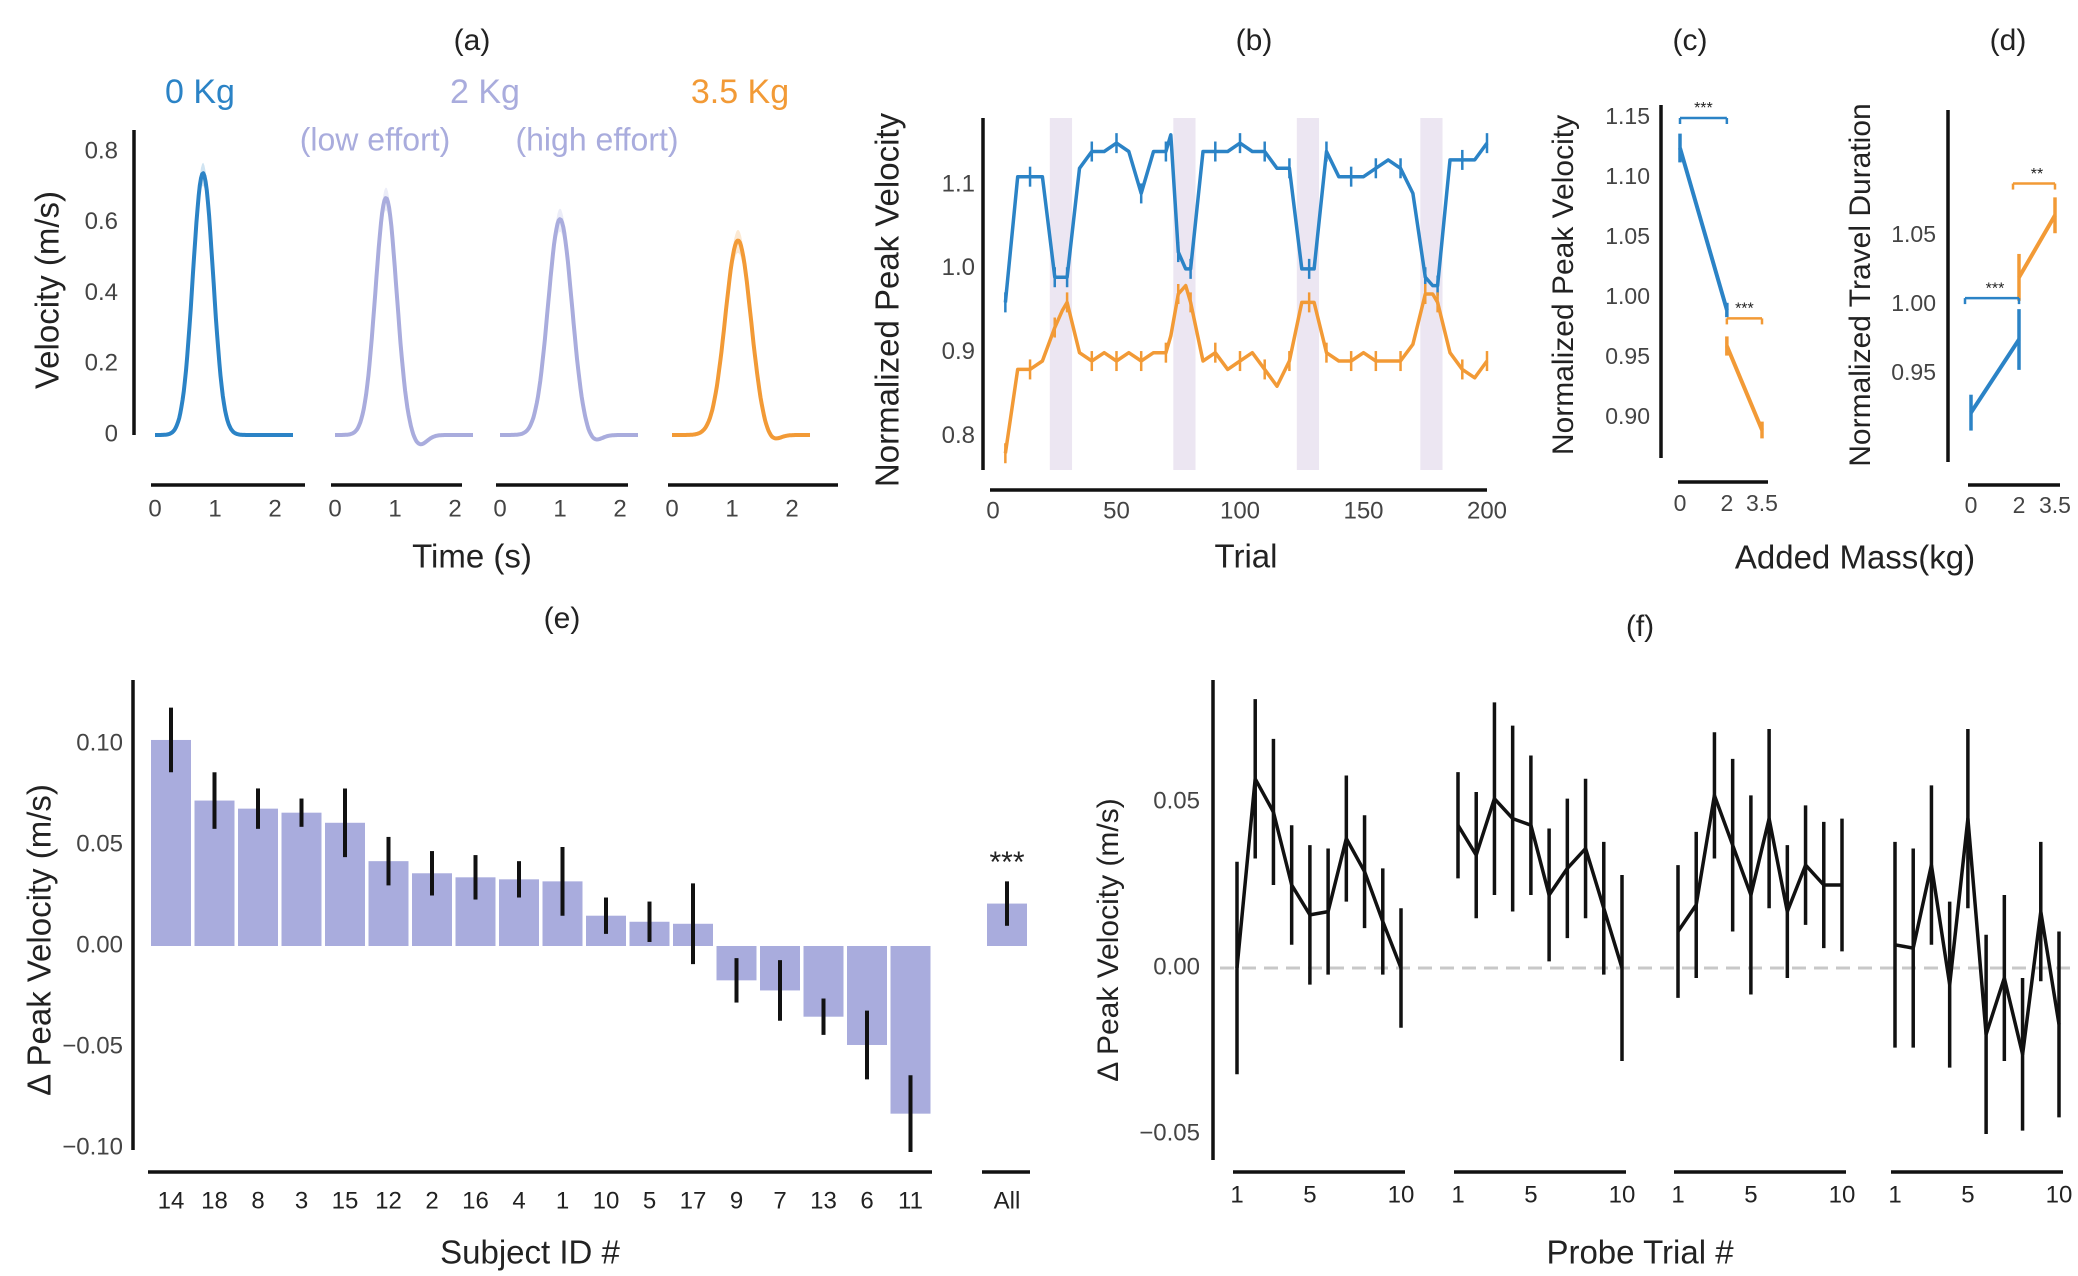 This screenshot has height=1276, width=2078. I want to click on panel-d-ytick-label: 1.00, so click(1913, 303).